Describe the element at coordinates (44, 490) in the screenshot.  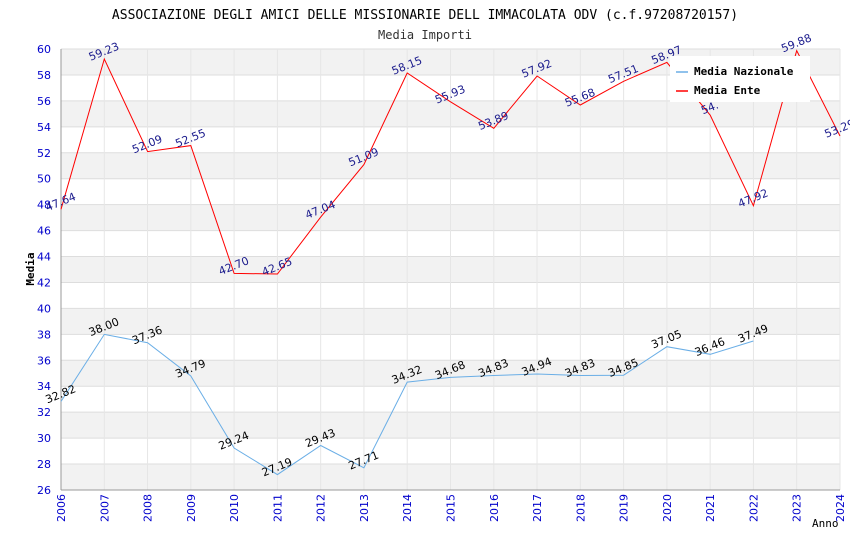
I see `y-tick-label: 26` at that location.